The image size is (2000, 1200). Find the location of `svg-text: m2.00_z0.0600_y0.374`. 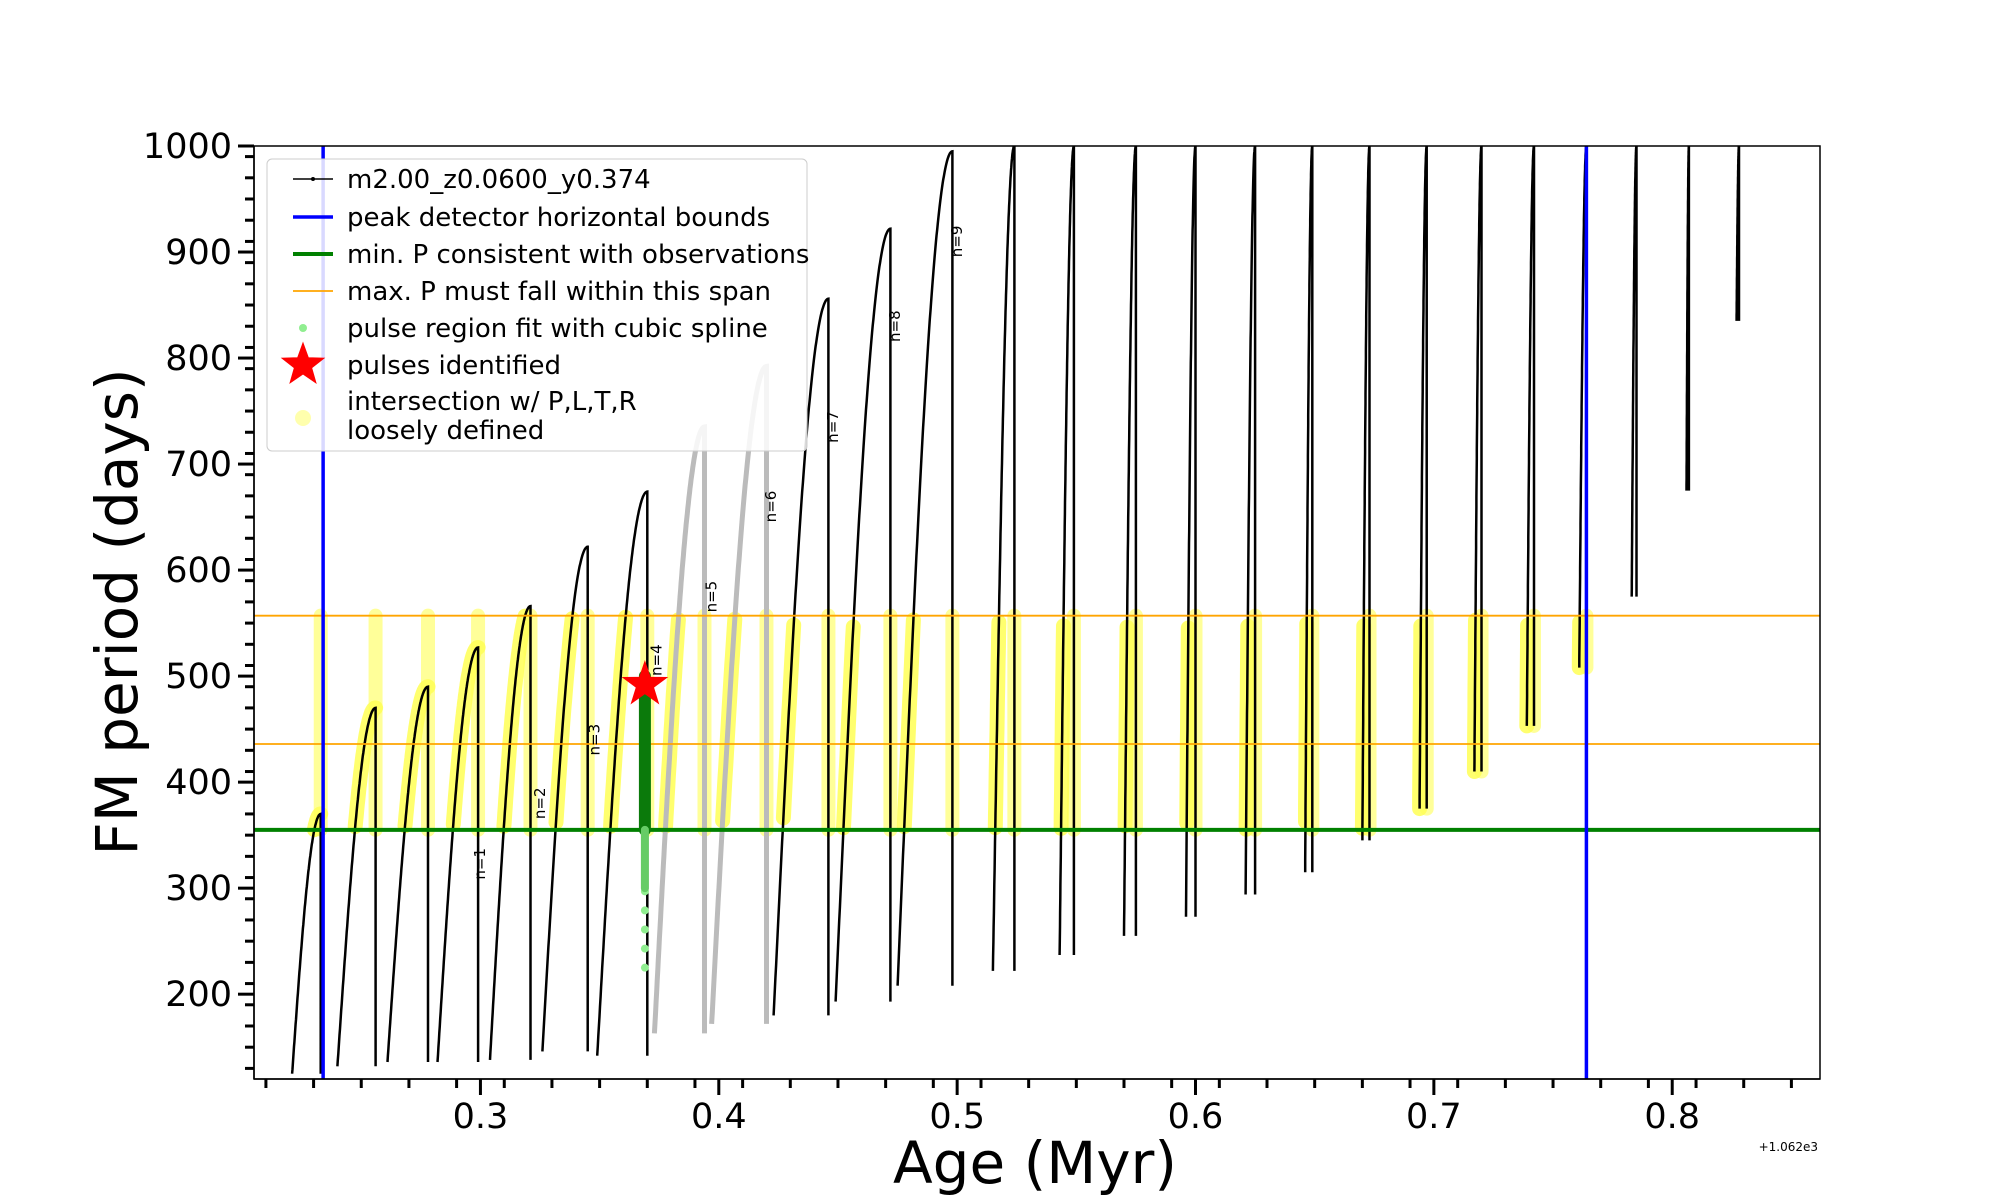

svg-text: m2.00_z0.0600_y0.374 is located at coordinates (499, 180).